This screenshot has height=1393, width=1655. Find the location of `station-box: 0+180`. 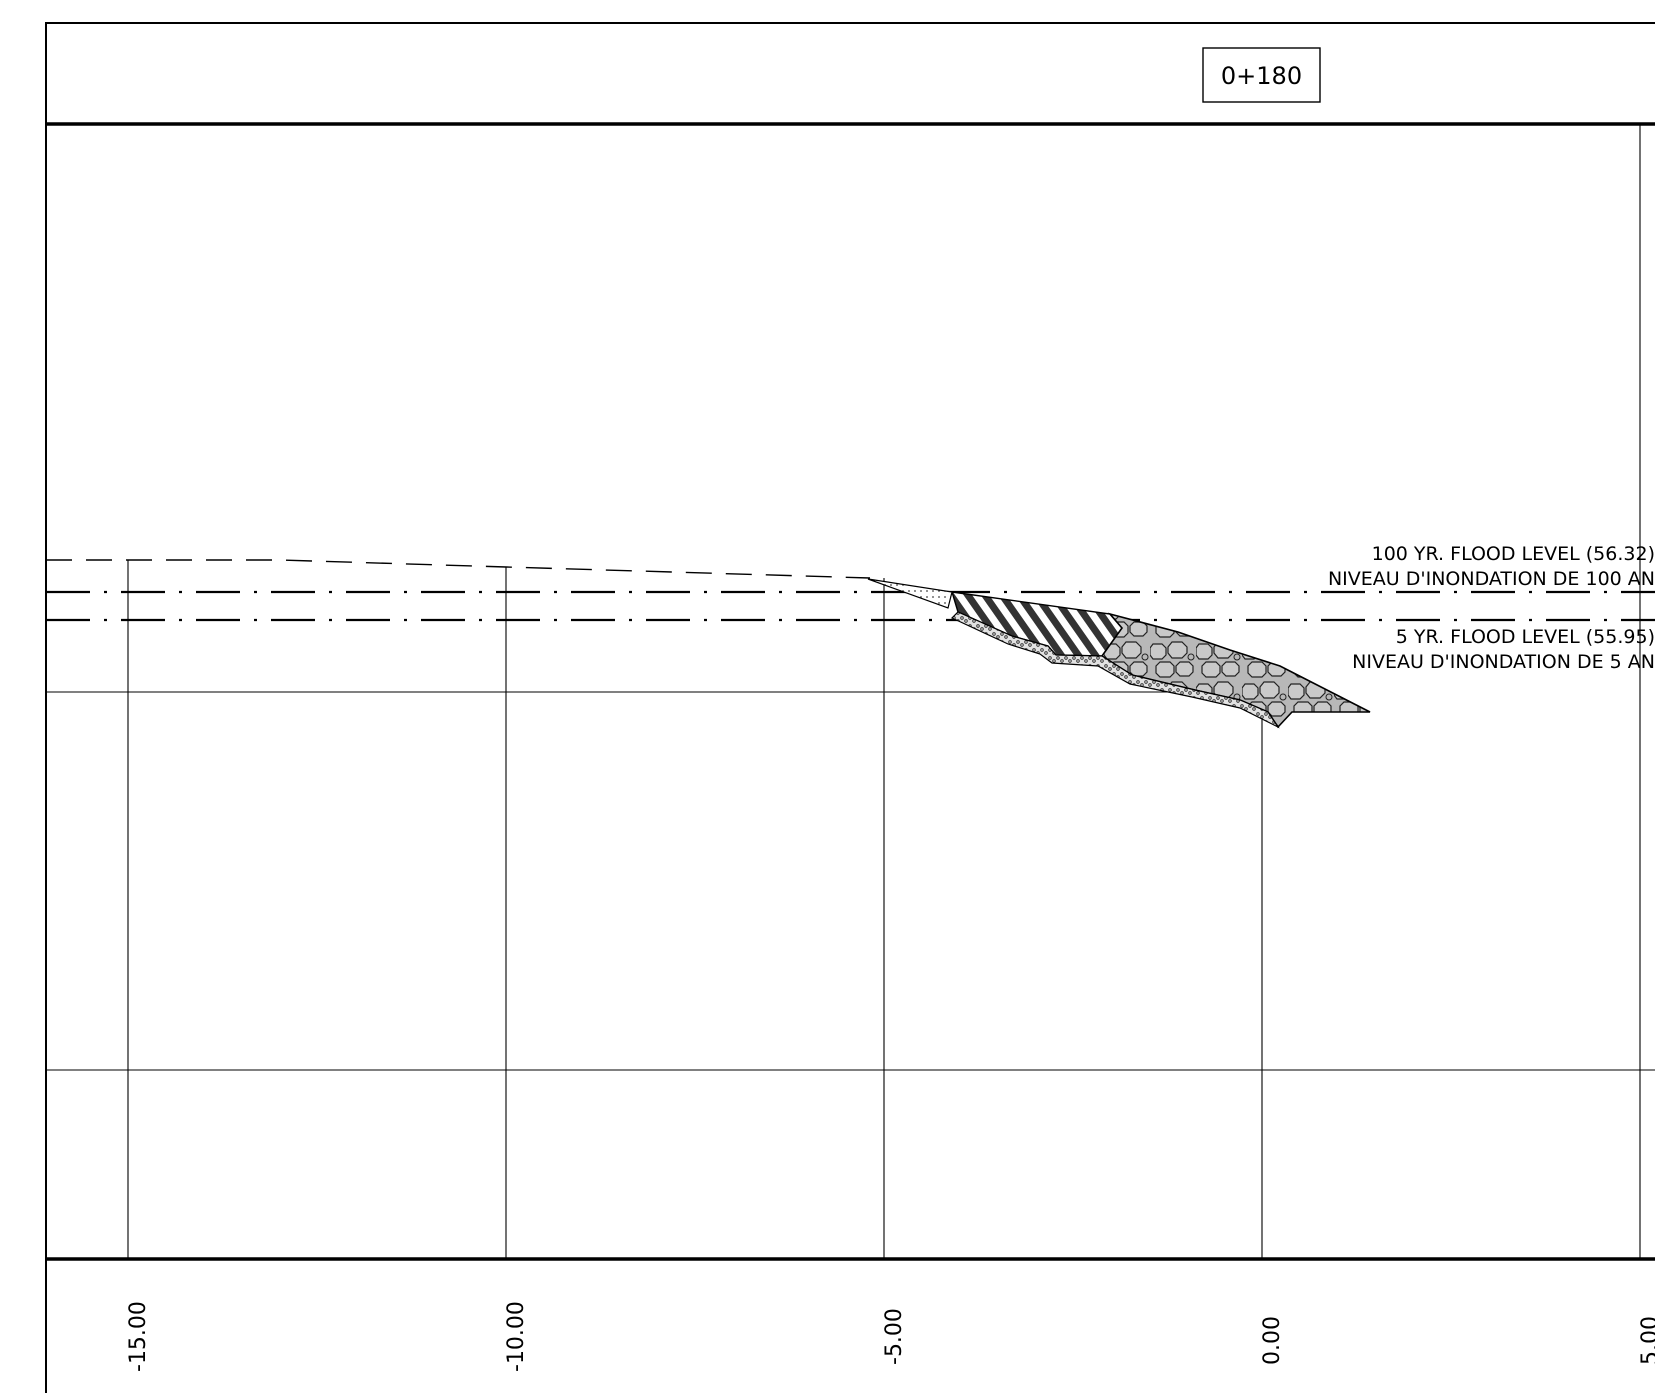

station-box: 0+180 is located at coordinates (1261, 75).